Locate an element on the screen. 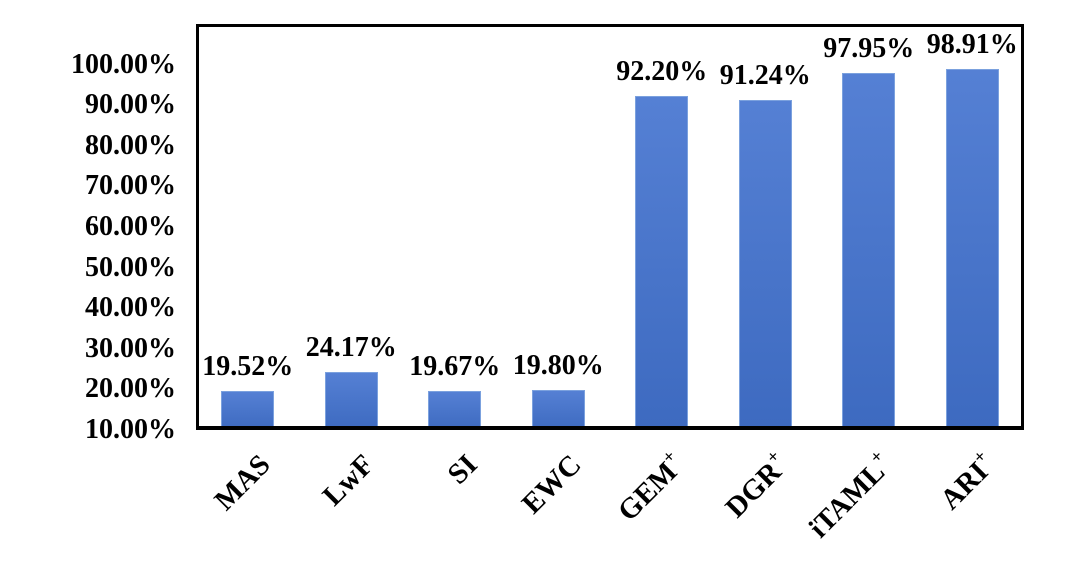 Image resolution: width=1080 pixels, height=563 pixels. y-axis-tick-label: 100.00% is located at coordinates (123, 64).